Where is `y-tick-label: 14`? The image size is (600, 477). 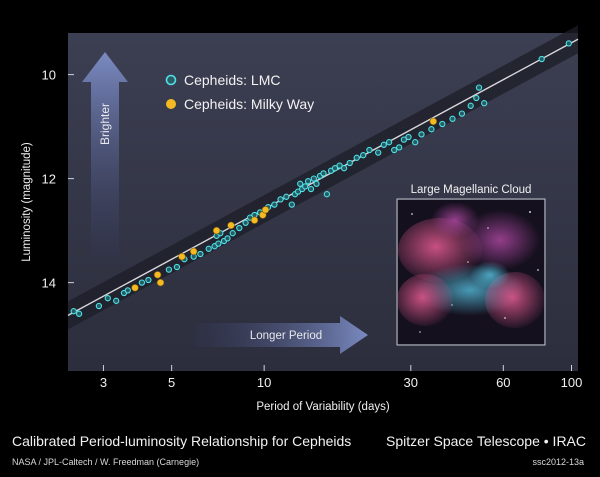 y-tick-label: 14 is located at coordinates (49, 283).